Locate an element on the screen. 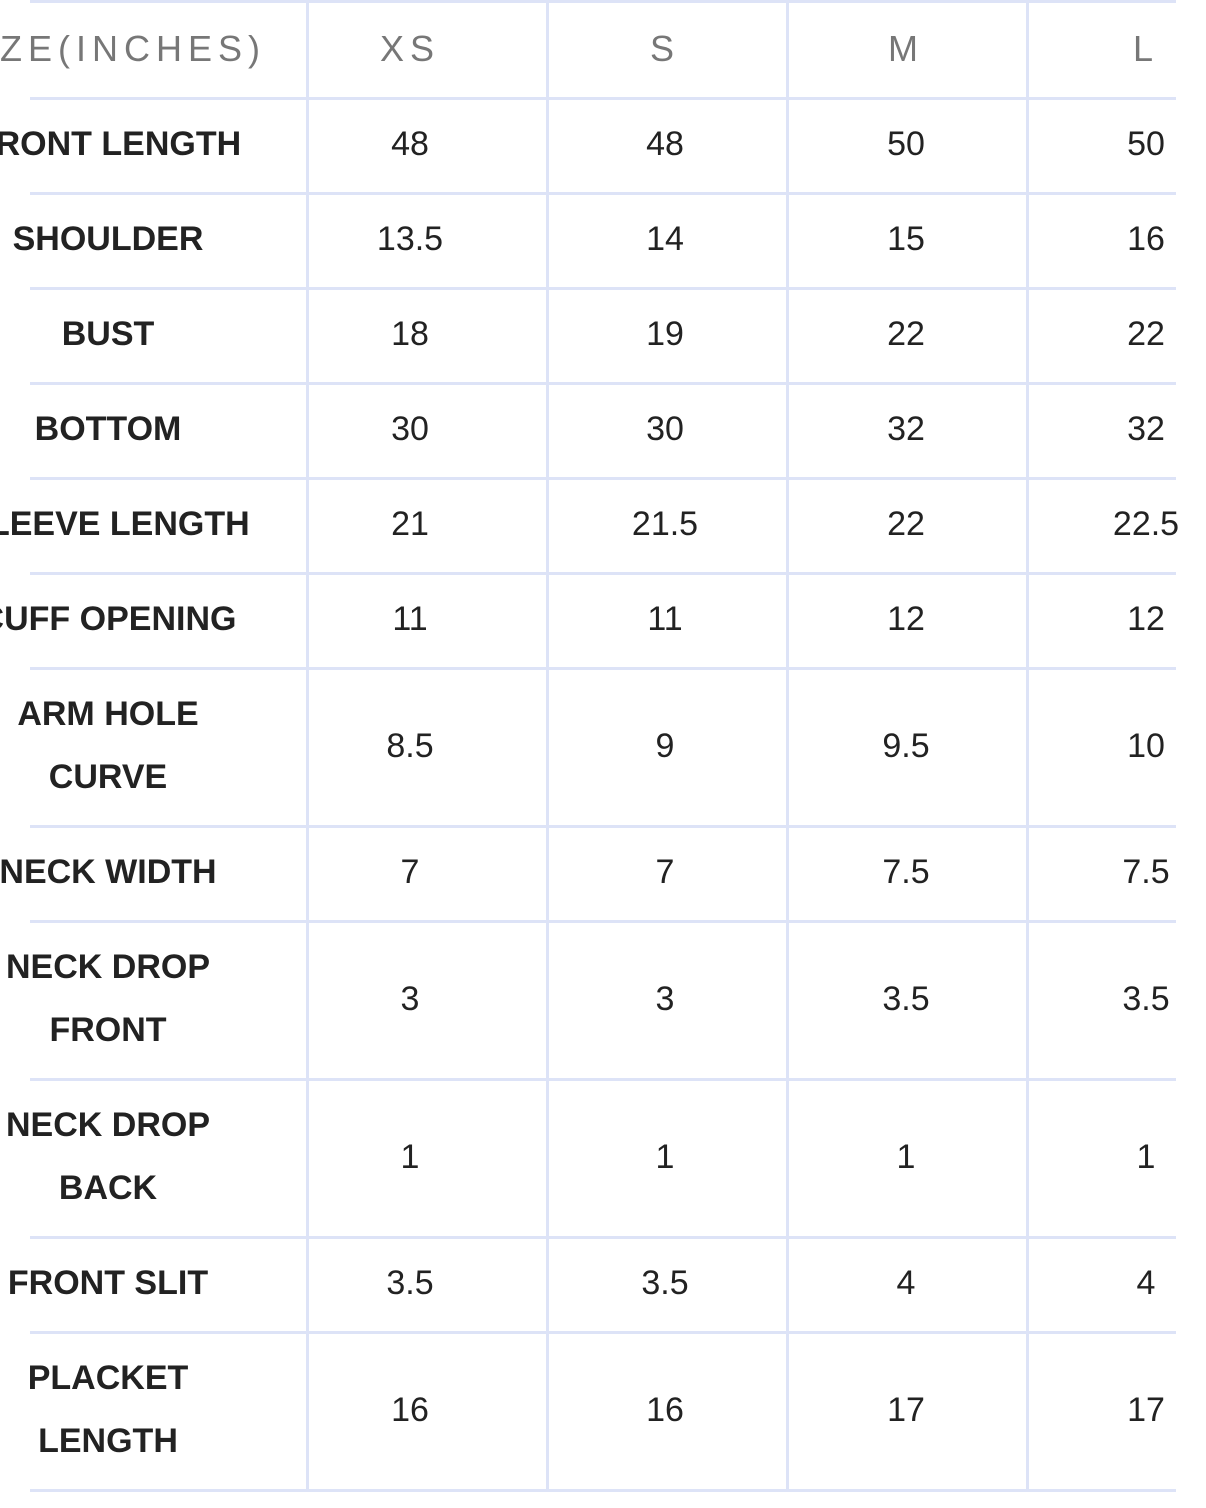  measurement-value-xs: 11 is located at coordinates (410, 619).